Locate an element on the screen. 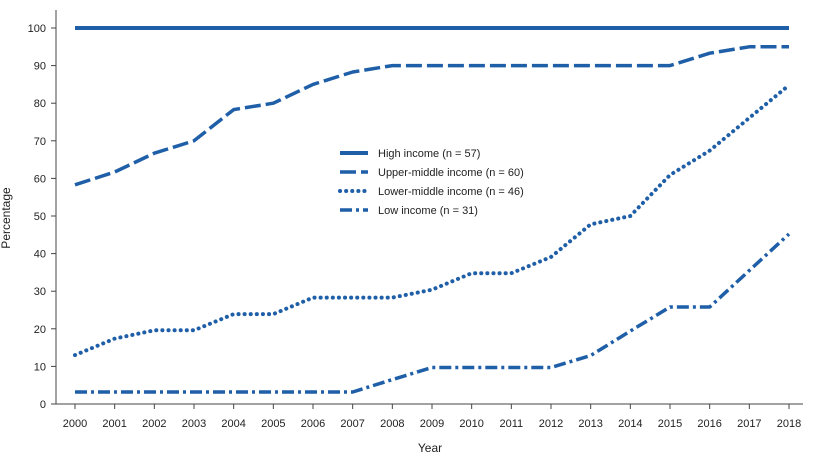 The width and height of the screenshot is (821, 458). legend-label: Low income (n = 31) is located at coordinates (428, 211).